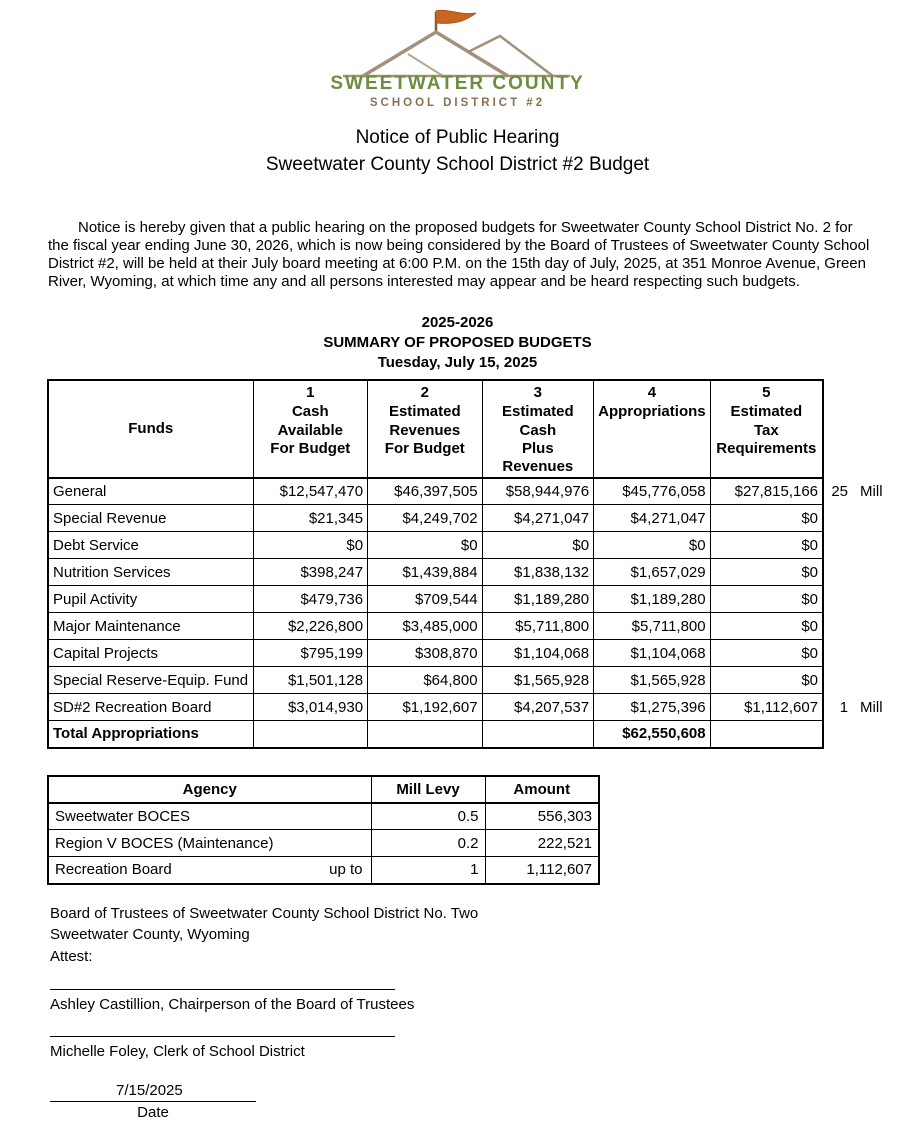  Describe the element at coordinates (652, 707) in the screenshot. I see `cell-appropriations: $1,275,396` at that location.